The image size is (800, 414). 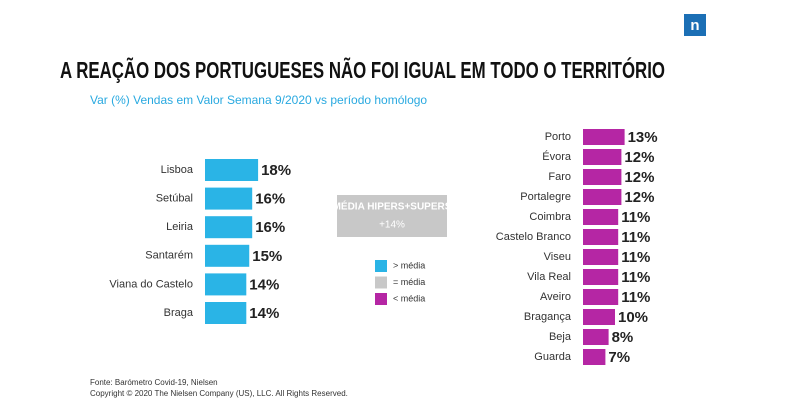 I want to click on category-label: Santarém, so click(x=169, y=256).